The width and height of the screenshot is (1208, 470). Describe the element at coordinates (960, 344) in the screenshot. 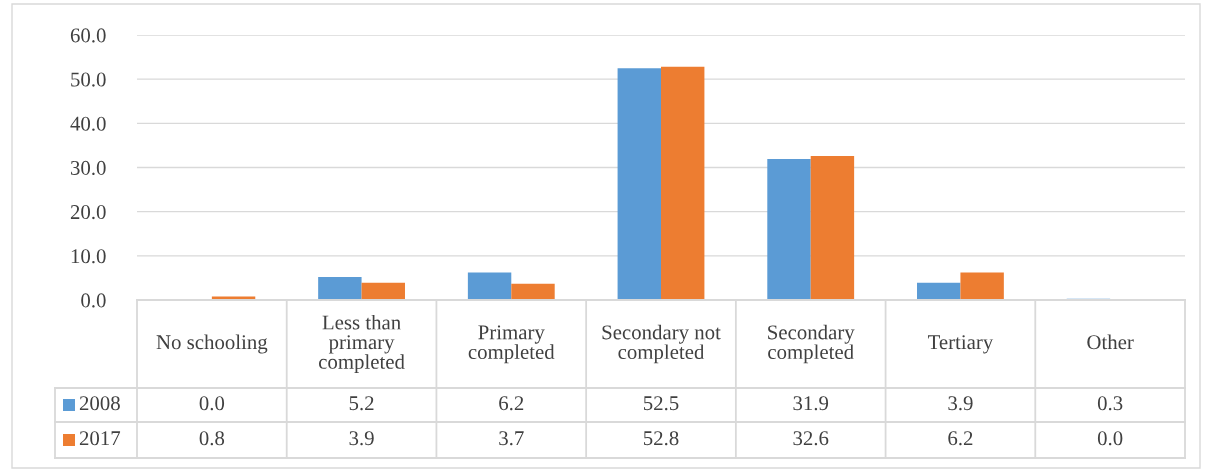

I see `x-tick-label: Tertiary` at that location.